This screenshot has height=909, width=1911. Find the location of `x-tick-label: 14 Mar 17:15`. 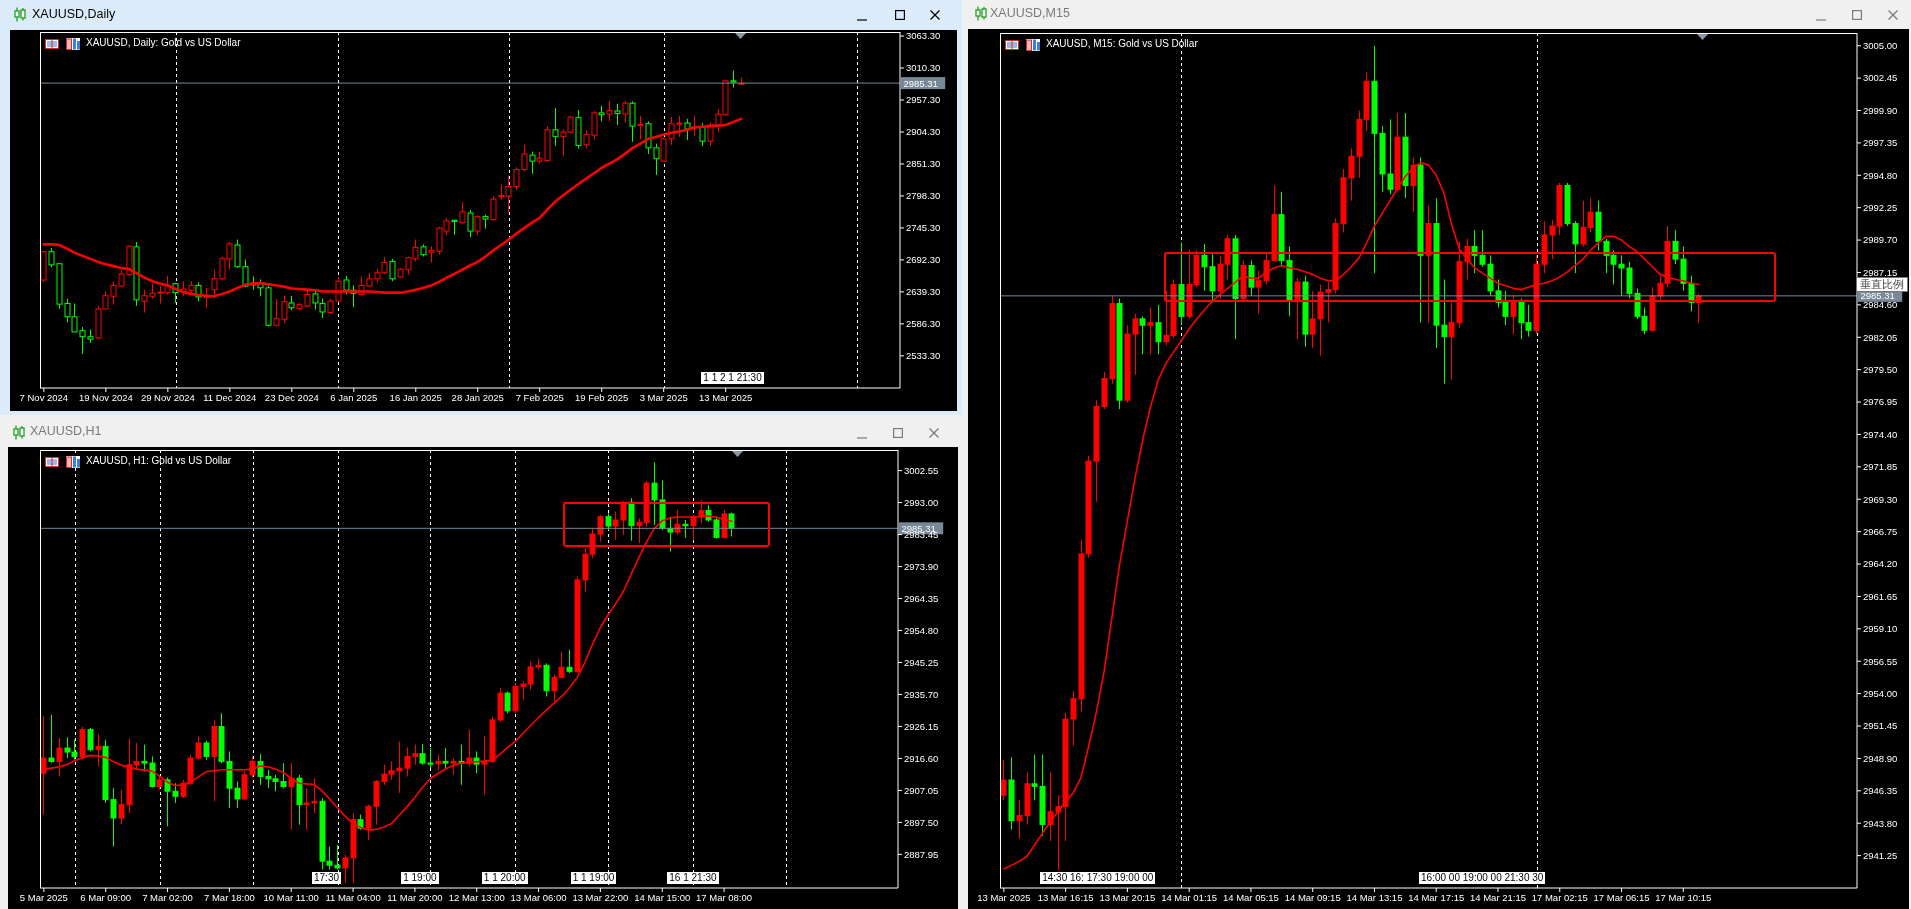

x-tick-label: 14 Mar 17:15 is located at coordinates (1436, 897).